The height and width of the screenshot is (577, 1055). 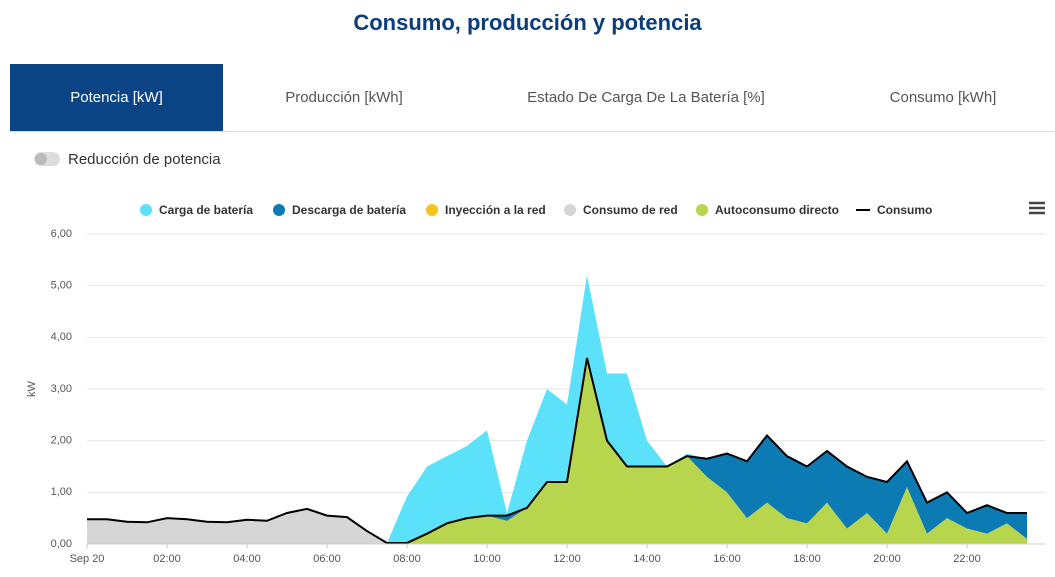 I want to click on x-tick-label: Sep 20, so click(x=87, y=559).